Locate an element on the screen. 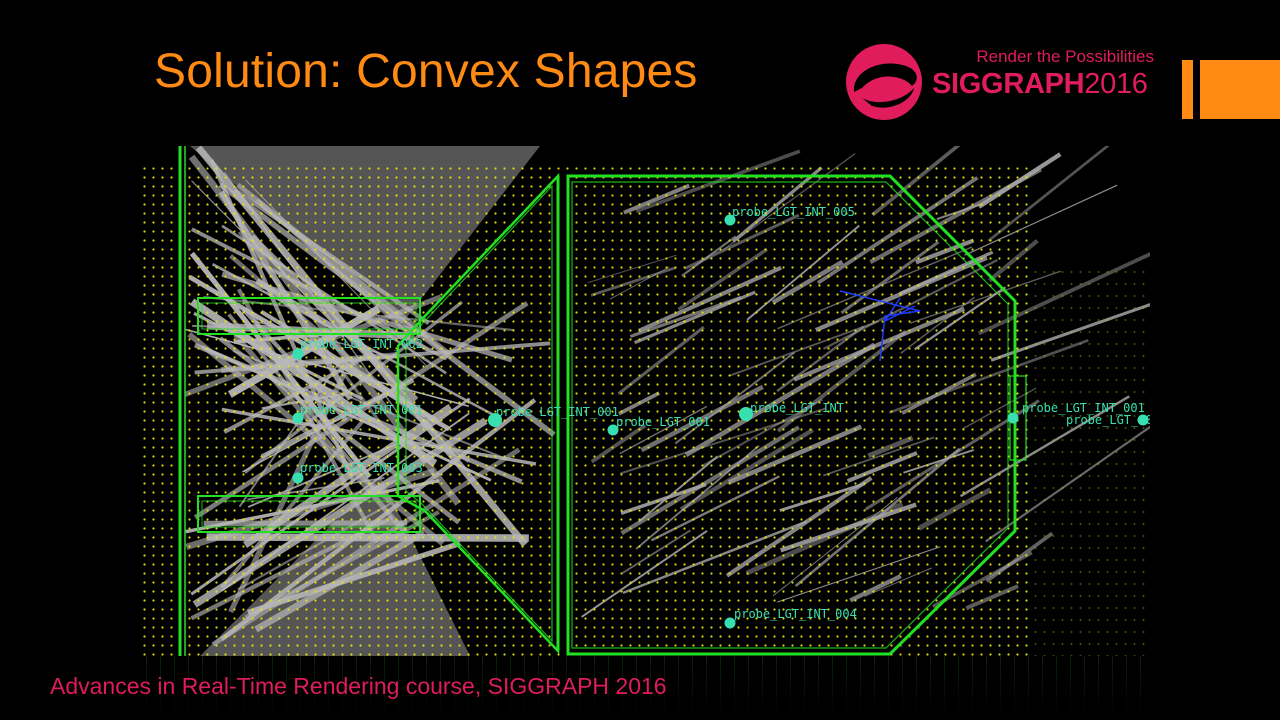 The width and height of the screenshot is (1280, 720). box-volume-top is located at coordinates (309, 316).